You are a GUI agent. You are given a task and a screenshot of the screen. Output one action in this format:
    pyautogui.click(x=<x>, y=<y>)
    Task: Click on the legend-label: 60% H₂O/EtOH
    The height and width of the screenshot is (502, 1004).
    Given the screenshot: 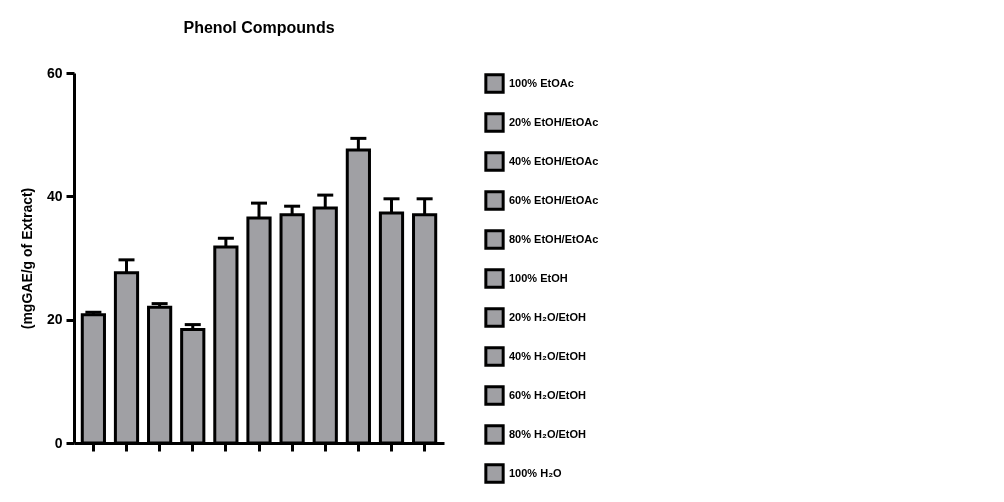 What is the action you would take?
    pyautogui.click(x=548, y=394)
    